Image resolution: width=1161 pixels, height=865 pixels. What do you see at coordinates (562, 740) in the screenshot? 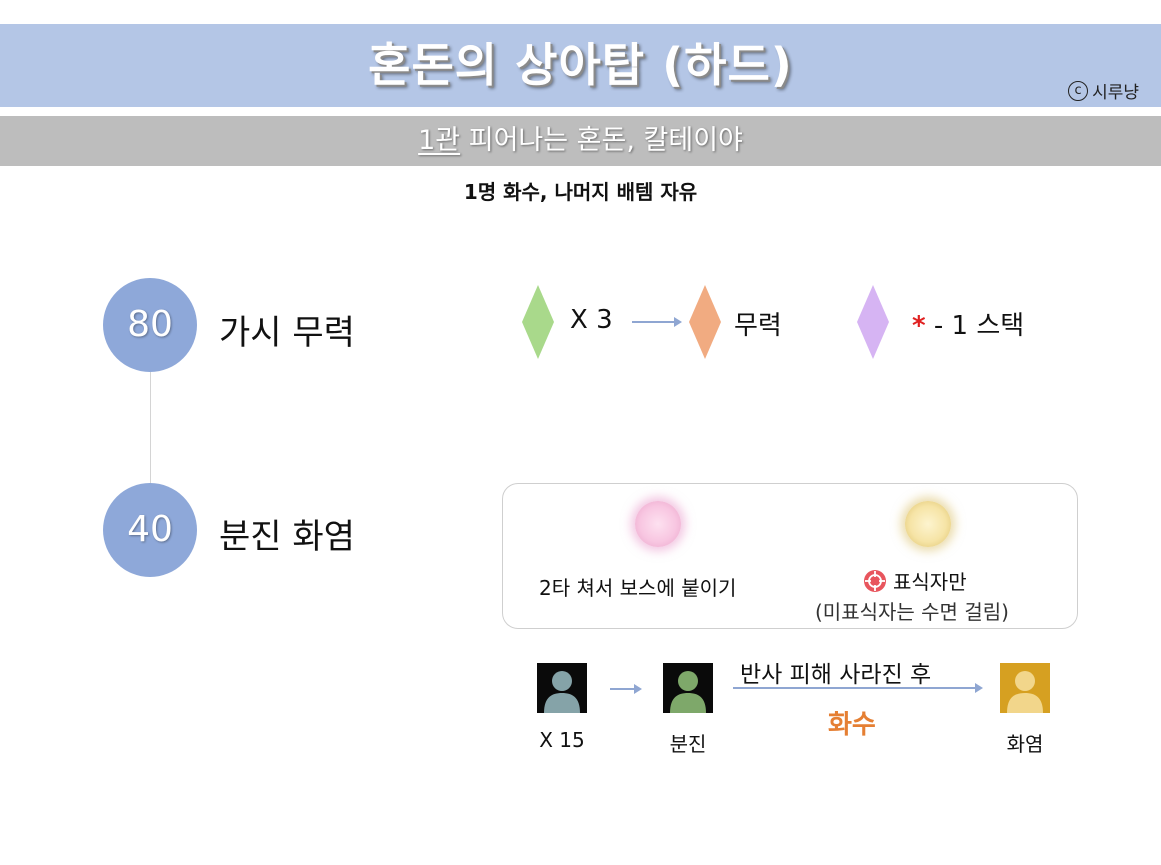
I see `count-label: X 15` at bounding box center [562, 740].